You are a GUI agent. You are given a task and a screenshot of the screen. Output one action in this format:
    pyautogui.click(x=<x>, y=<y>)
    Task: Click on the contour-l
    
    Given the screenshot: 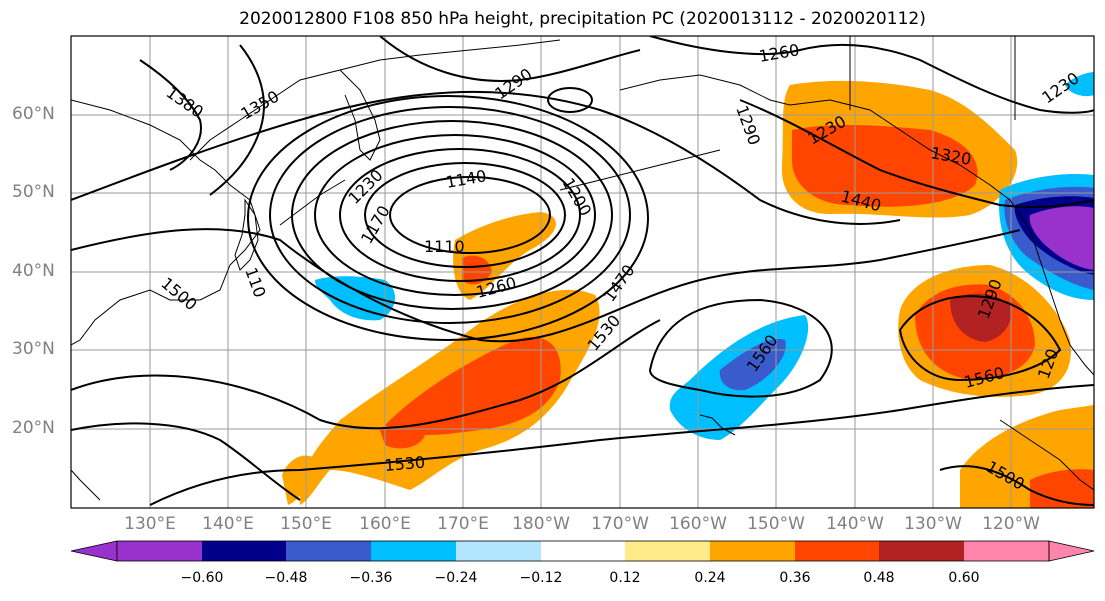 What is the action you would take?
    pyautogui.click(x=237, y=120)
    